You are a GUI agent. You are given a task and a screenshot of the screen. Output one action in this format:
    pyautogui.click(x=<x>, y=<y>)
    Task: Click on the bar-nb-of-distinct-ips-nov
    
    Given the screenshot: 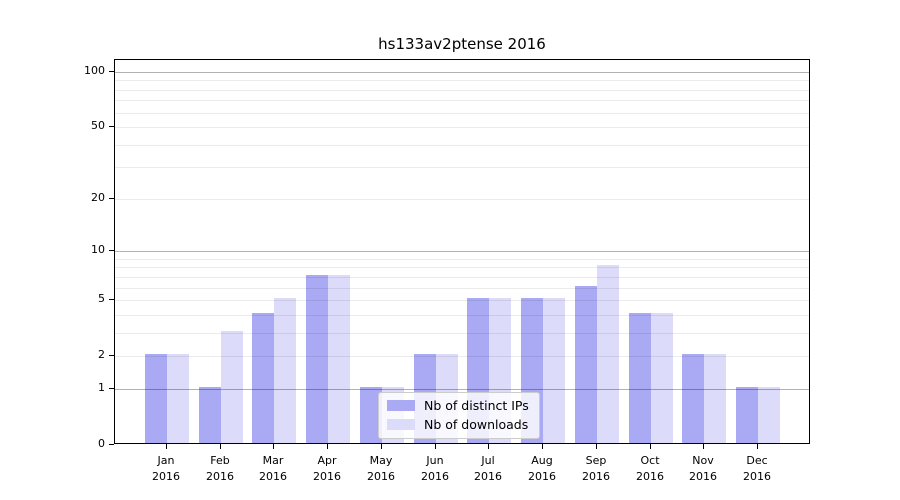 What is the action you would take?
    pyautogui.click(x=693, y=398)
    